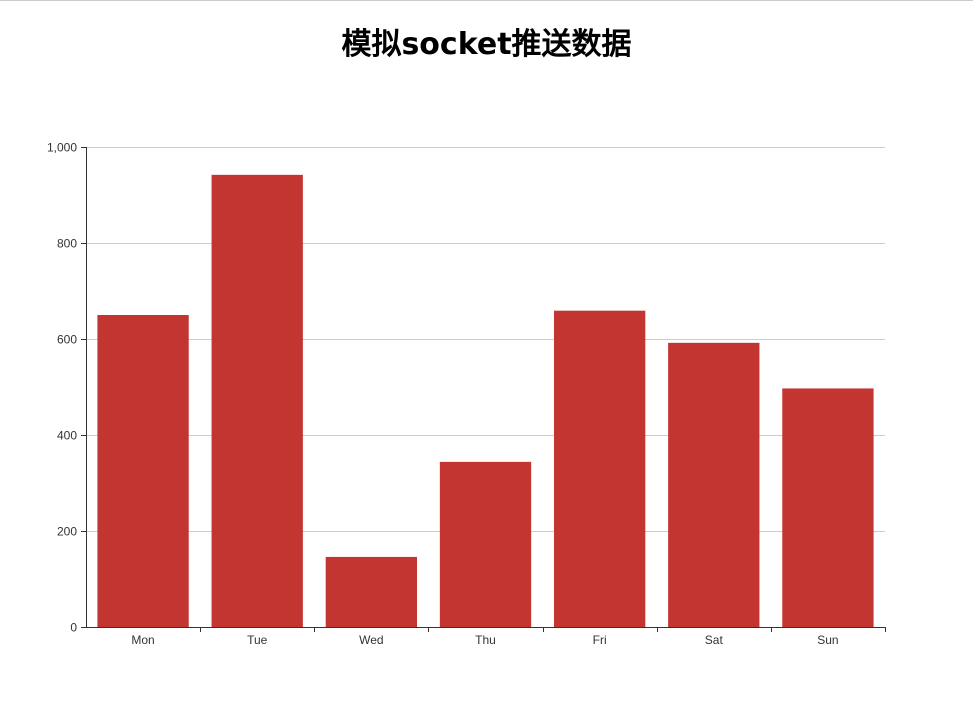  What do you see at coordinates (485, 544) in the screenshot?
I see `bar-thu` at bounding box center [485, 544].